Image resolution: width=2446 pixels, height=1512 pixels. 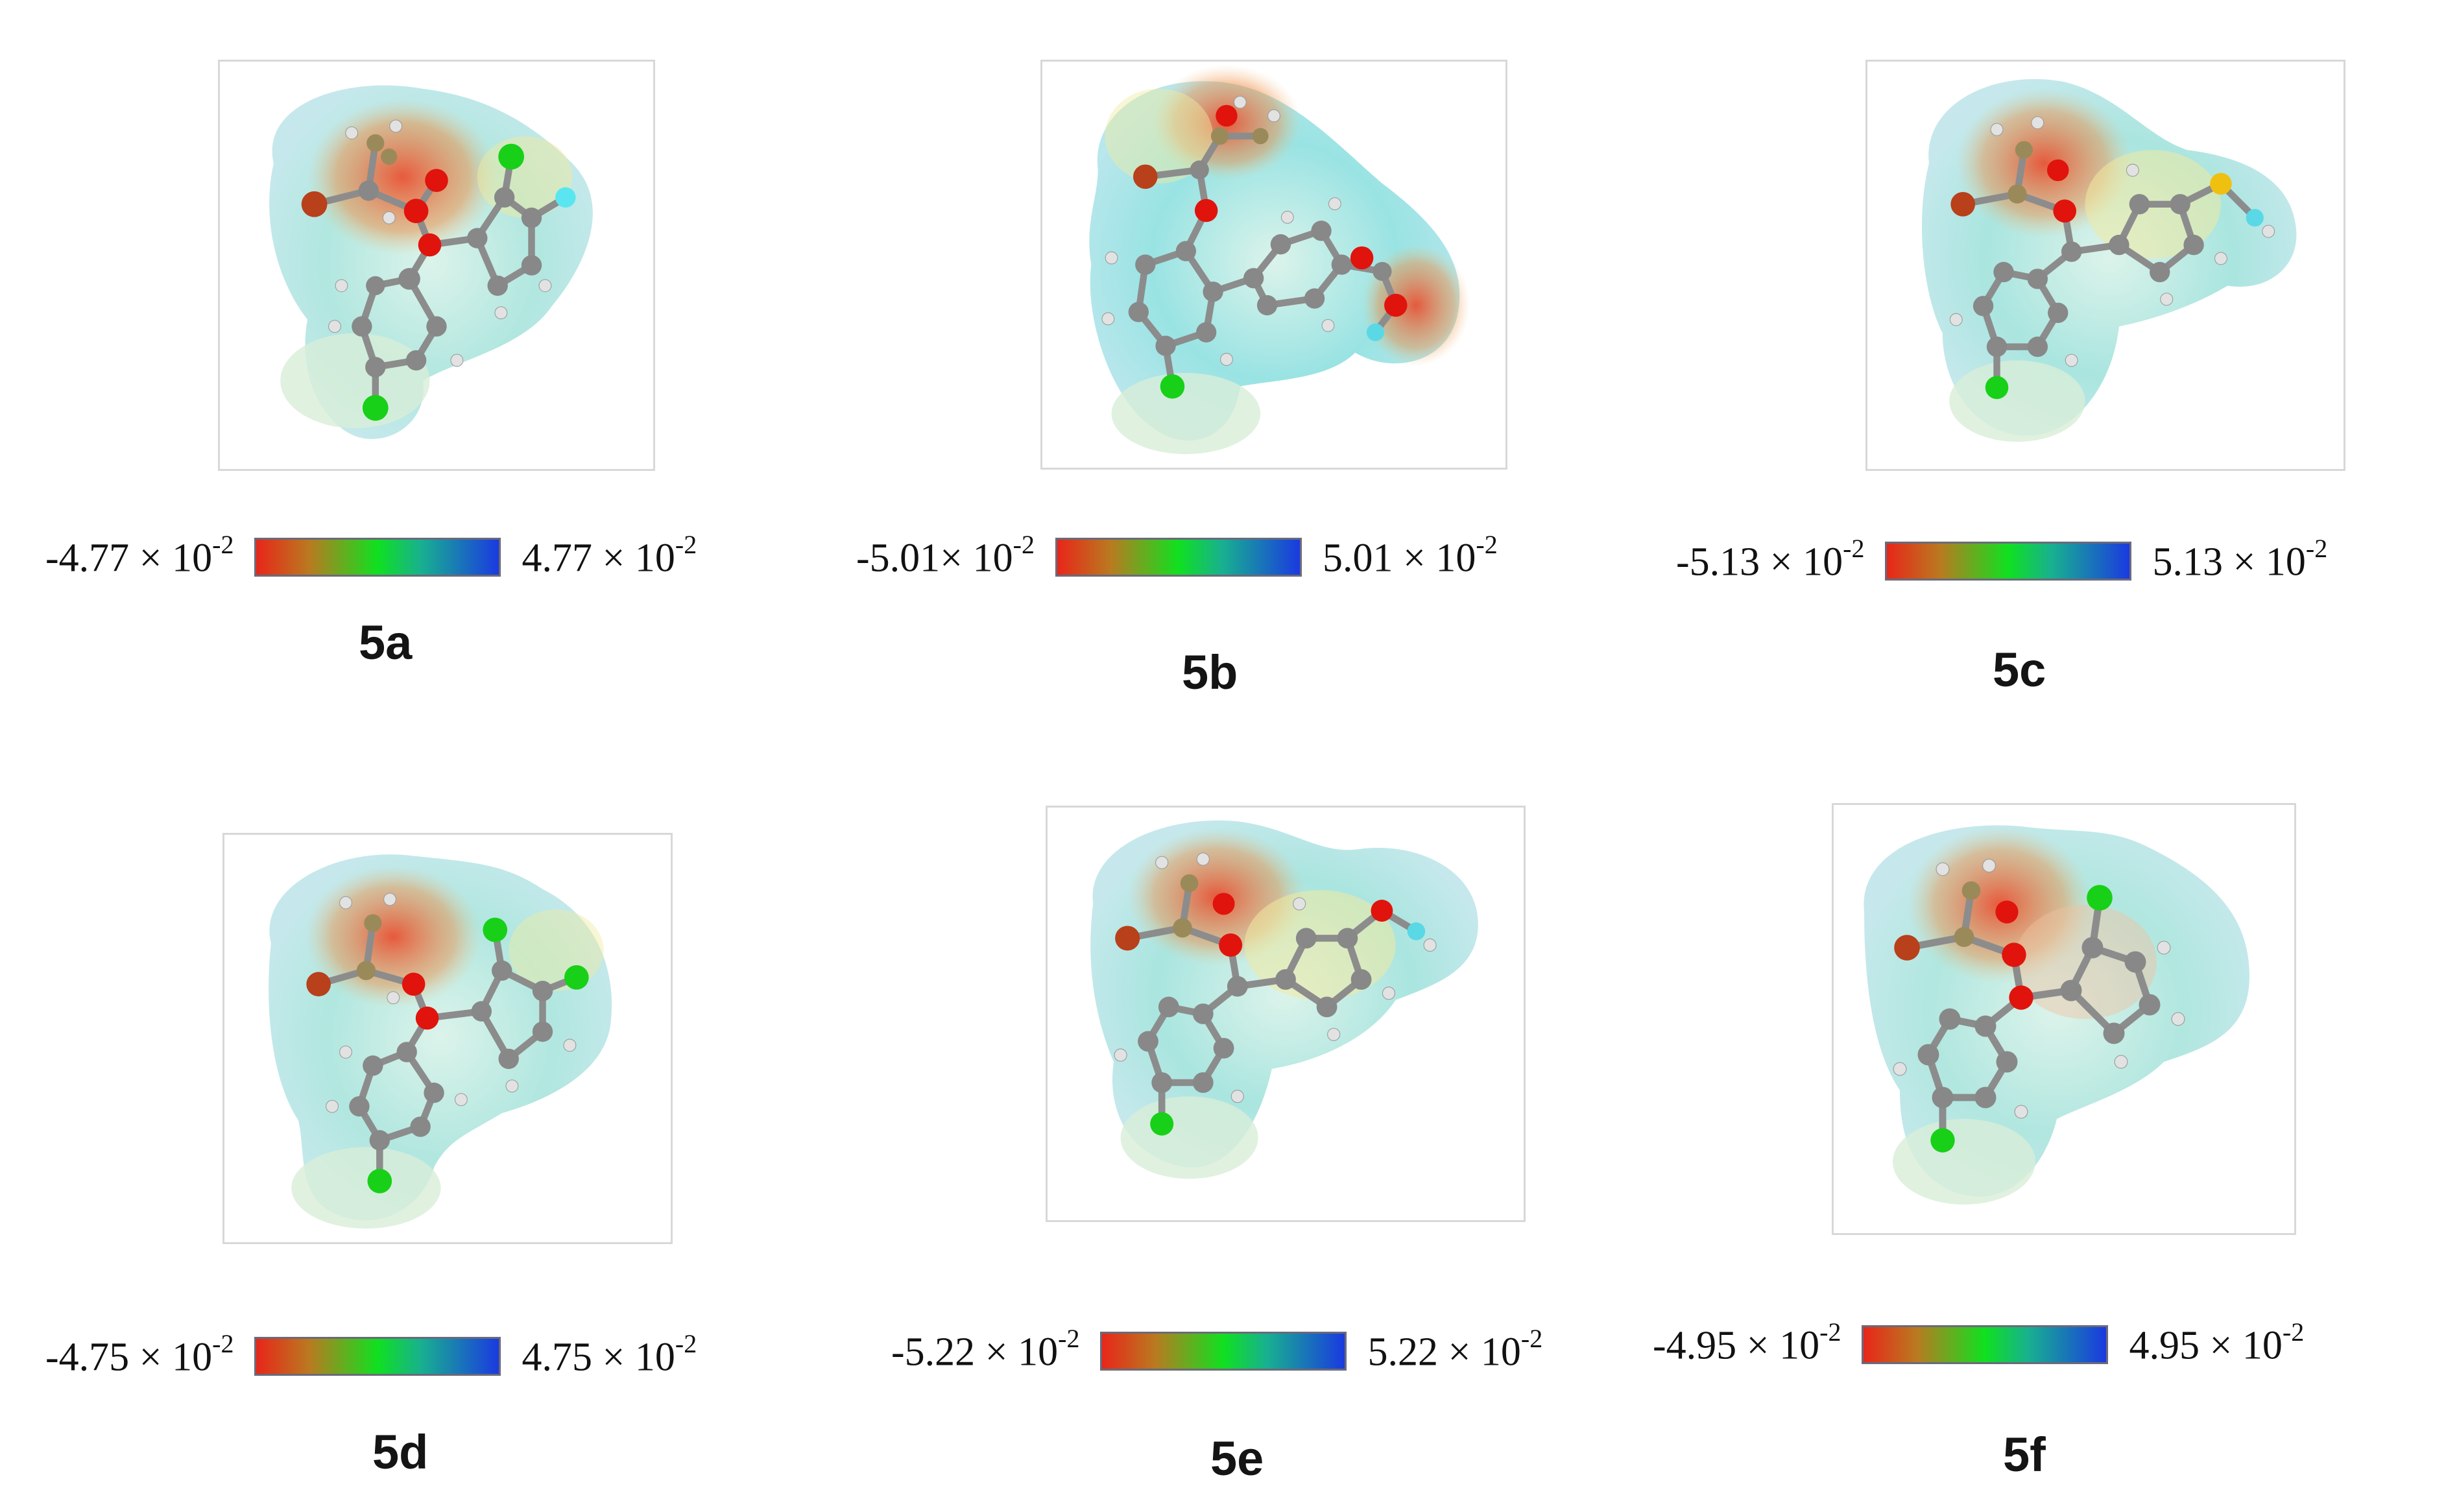 I want to click on panel-label: 5b, so click(x=1210, y=672).